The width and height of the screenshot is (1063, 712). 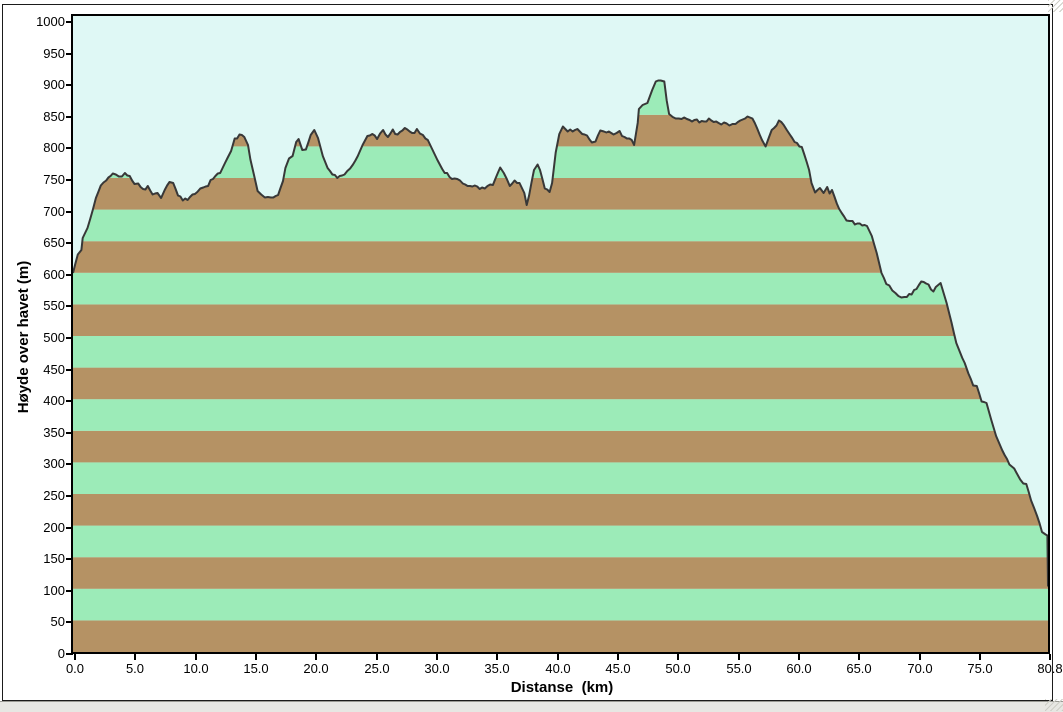 What do you see at coordinates (54, 527) in the screenshot?
I see `y-tick-label: 200` at bounding box center [54, 527].